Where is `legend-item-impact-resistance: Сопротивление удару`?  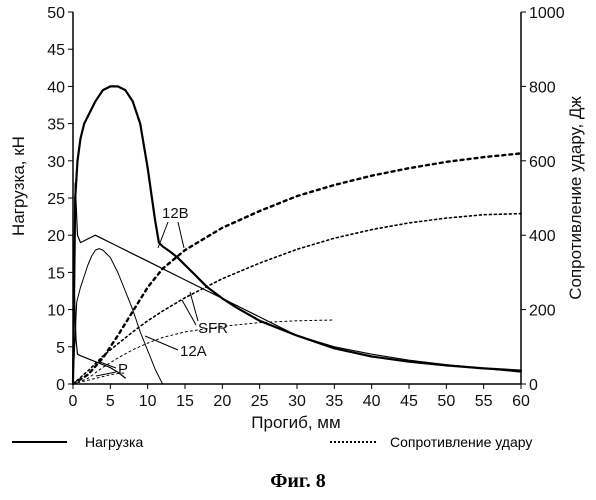
legend-item-impact-resistance: Сопротивление удару is located at coordinates (431, 442).